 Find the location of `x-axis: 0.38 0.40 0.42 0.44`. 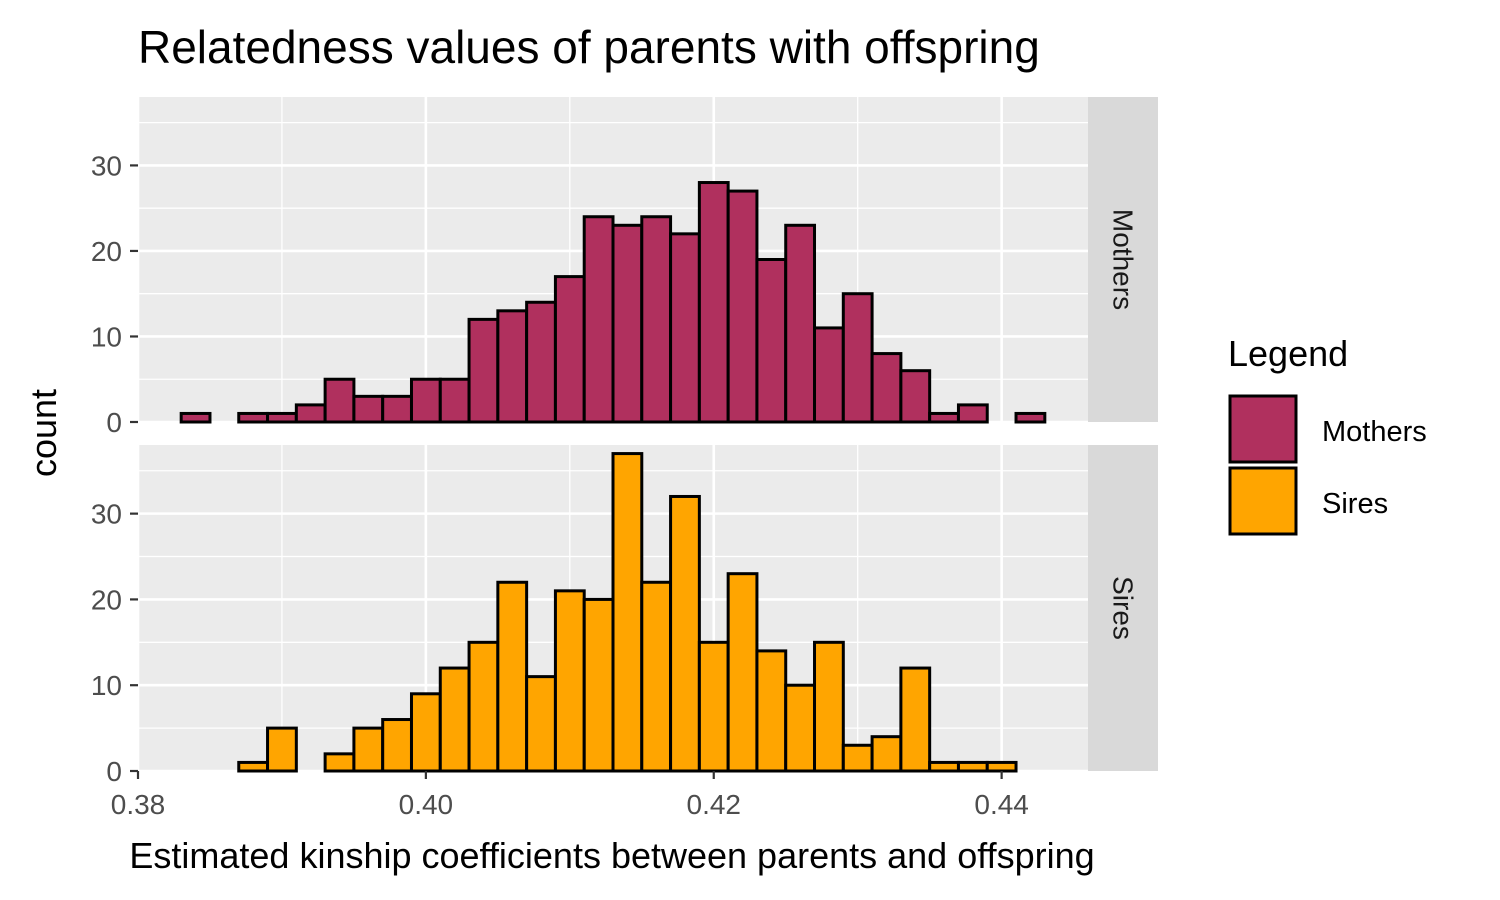

x-axis: 0.38 0.40 0.42 0.44 is located at coordinates (570, 795).